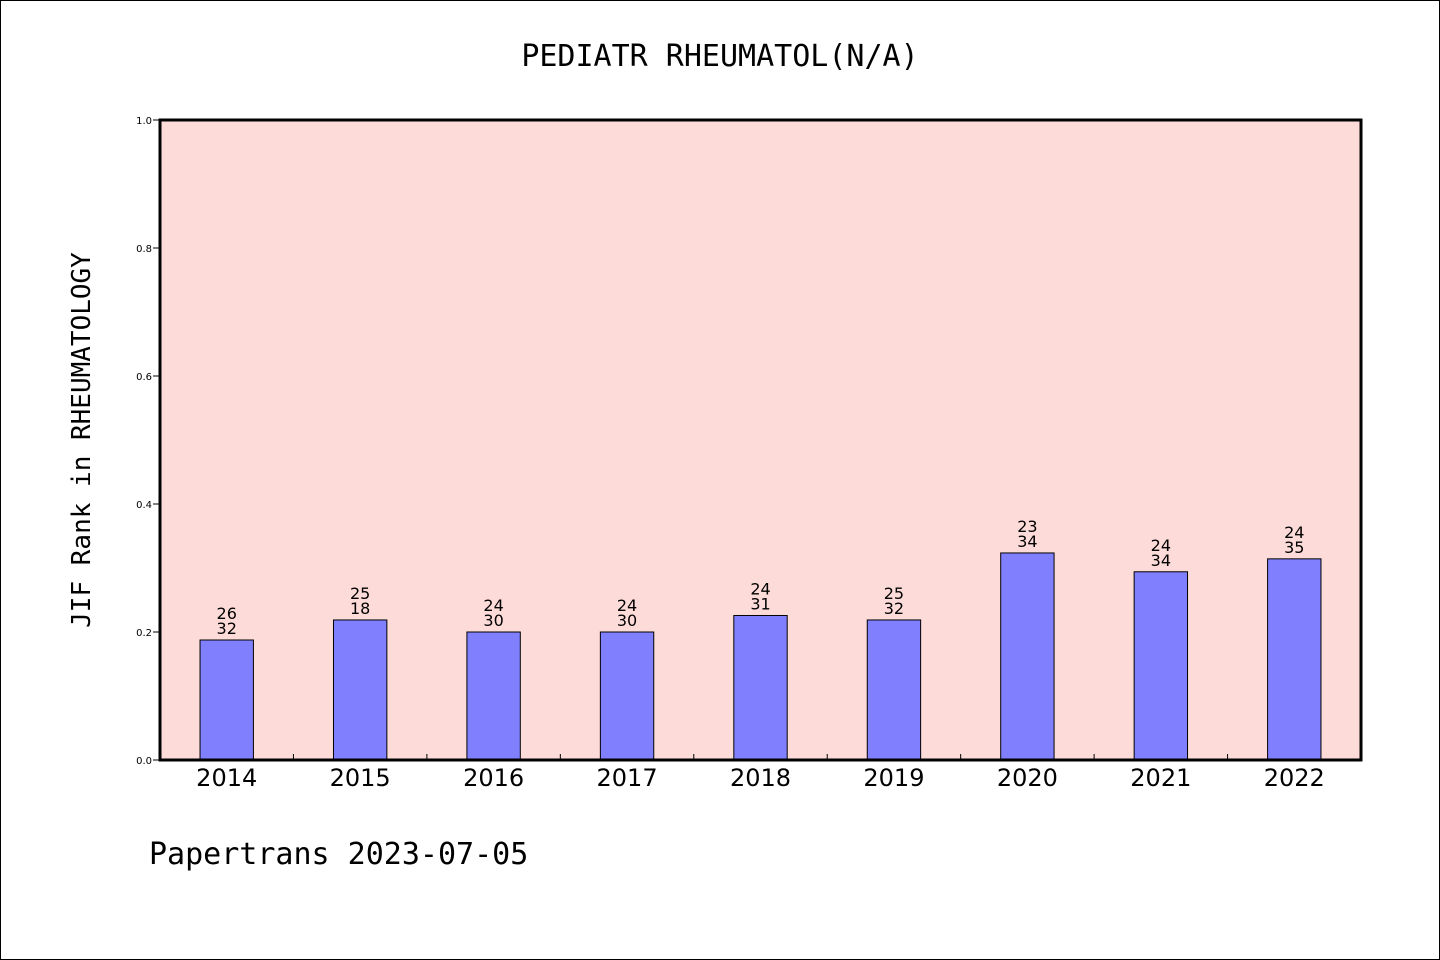 Image resolution: width=1440 pixels, height=960 pixels. Describe the element at coordinates (719, 56) in the screenshot. I see `chart-title: PEDIATR RHEUMATOL(N/A)` at that location.